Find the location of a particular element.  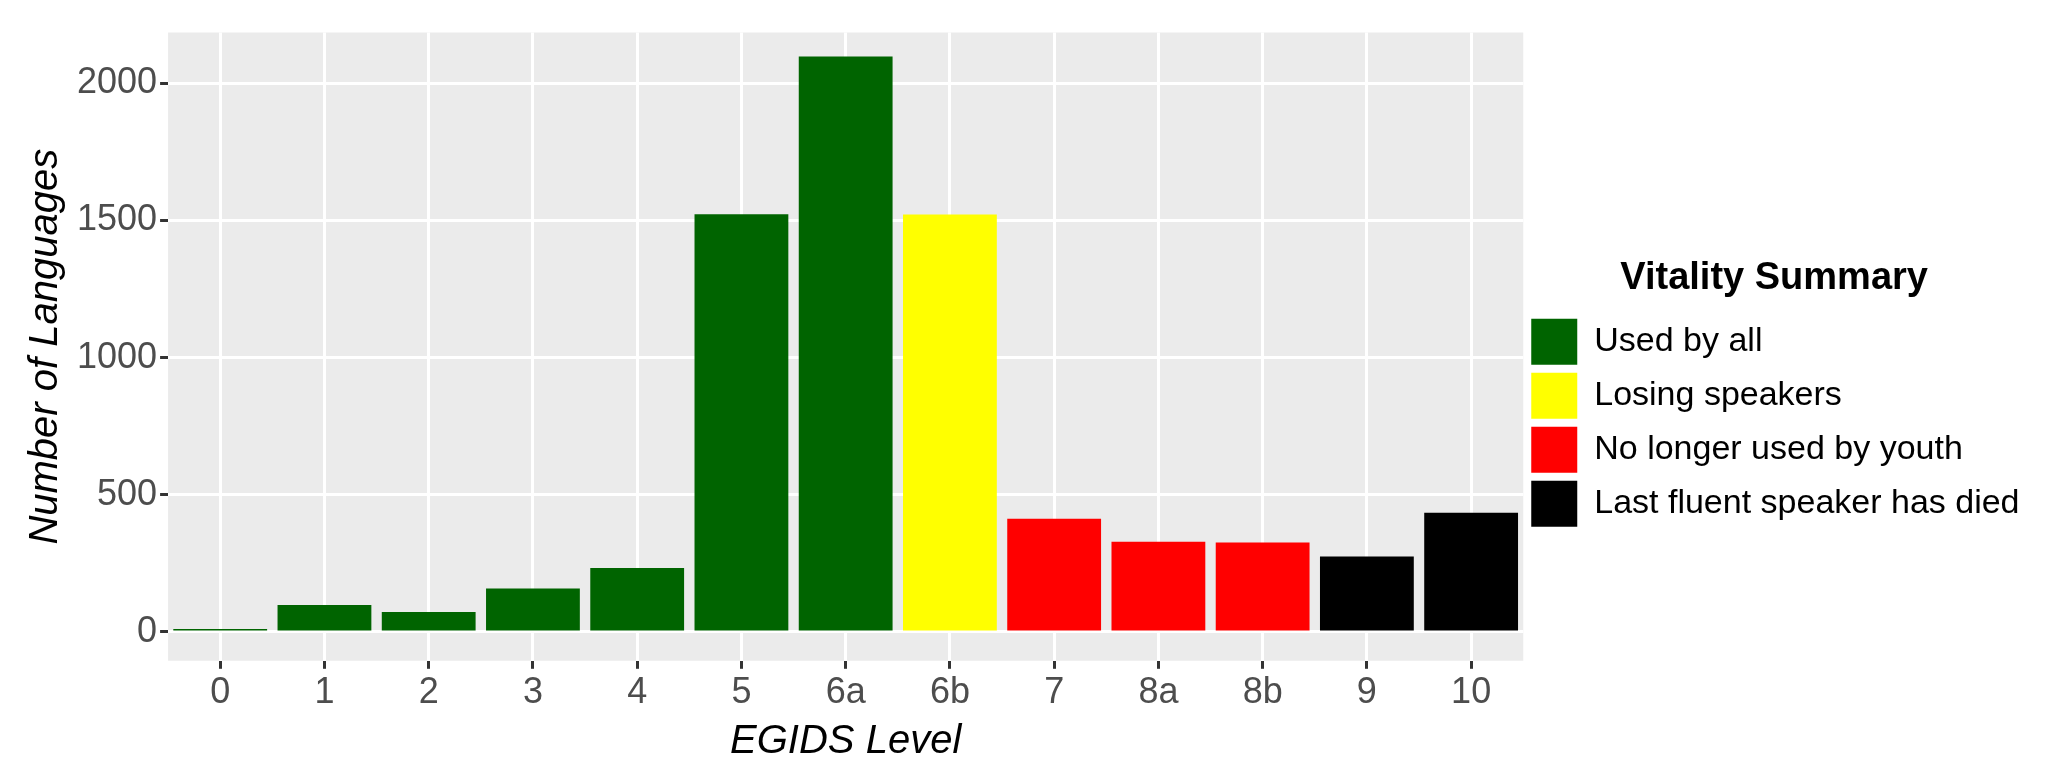

legend-label: No longer used by youth is located at coordinates (1778, 447).